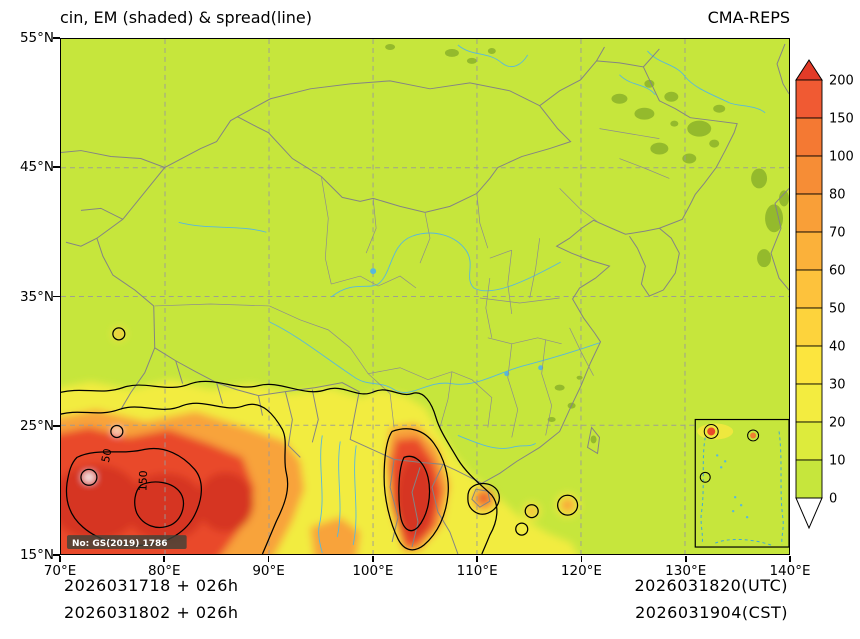  Describe the element at coordinates (841, 81) in the screenshot. I see `colorbar-label: 200` at that location.